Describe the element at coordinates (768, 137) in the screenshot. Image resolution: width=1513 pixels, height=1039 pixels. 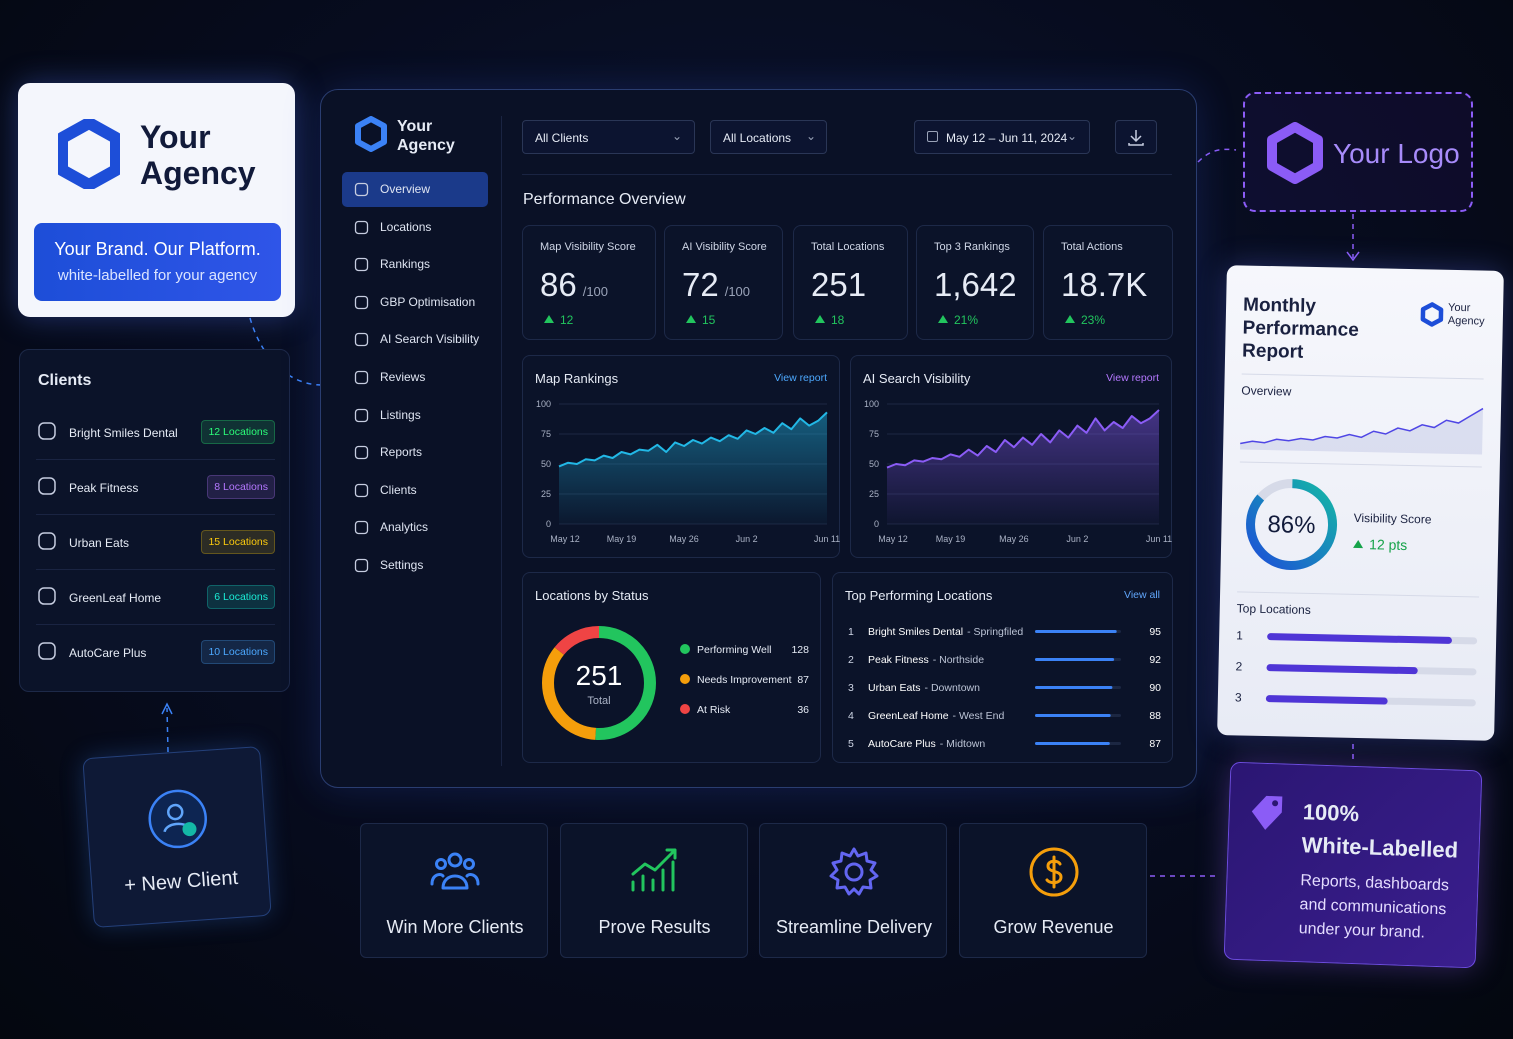
I see `location-filter: All Locations ⌄` at that location.